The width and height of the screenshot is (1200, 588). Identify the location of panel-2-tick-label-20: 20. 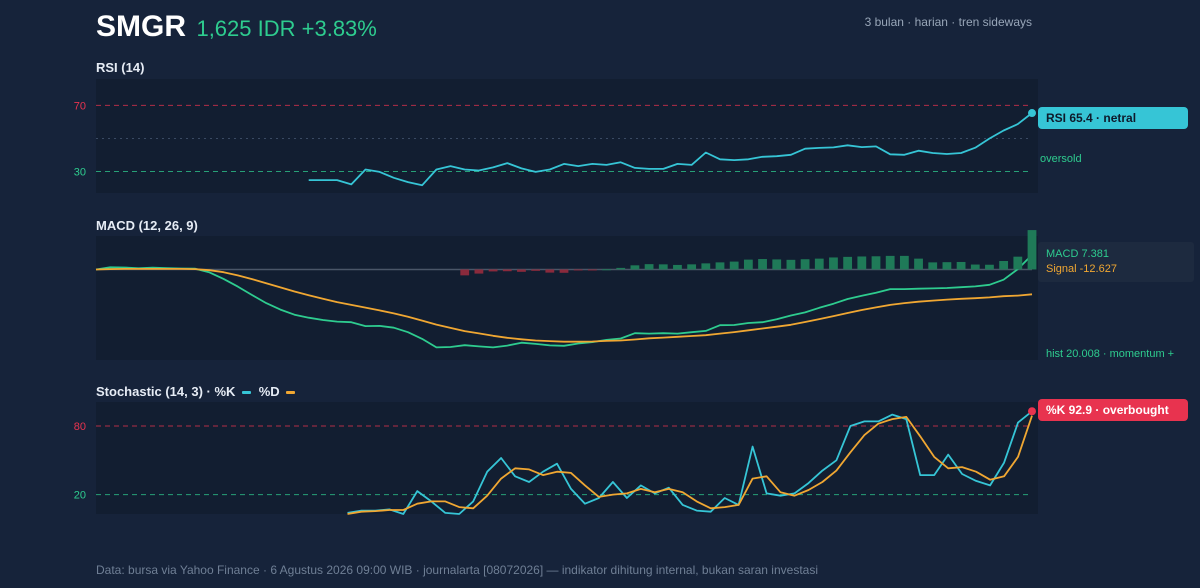
(80, 496).